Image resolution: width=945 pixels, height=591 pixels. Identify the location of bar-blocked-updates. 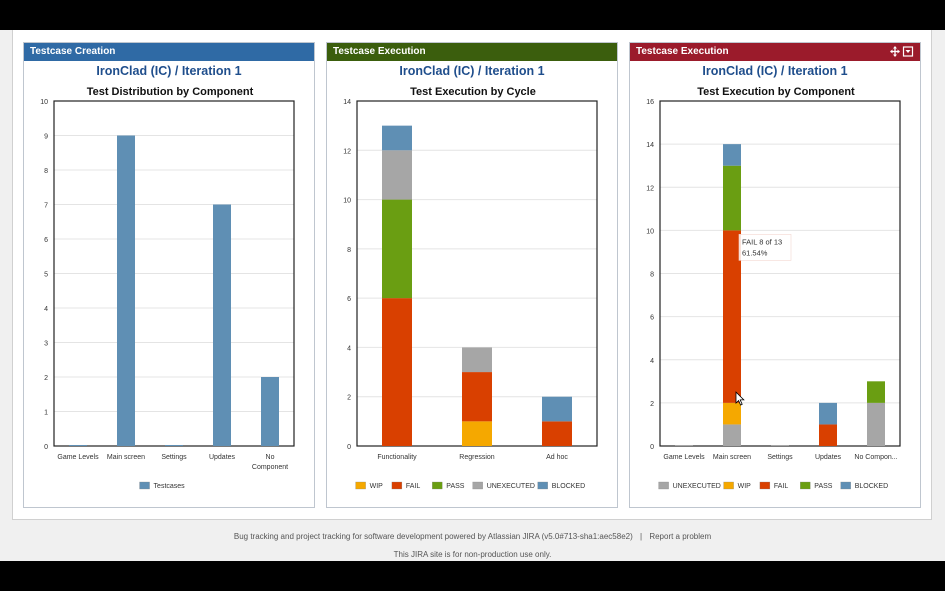
(828, 413).